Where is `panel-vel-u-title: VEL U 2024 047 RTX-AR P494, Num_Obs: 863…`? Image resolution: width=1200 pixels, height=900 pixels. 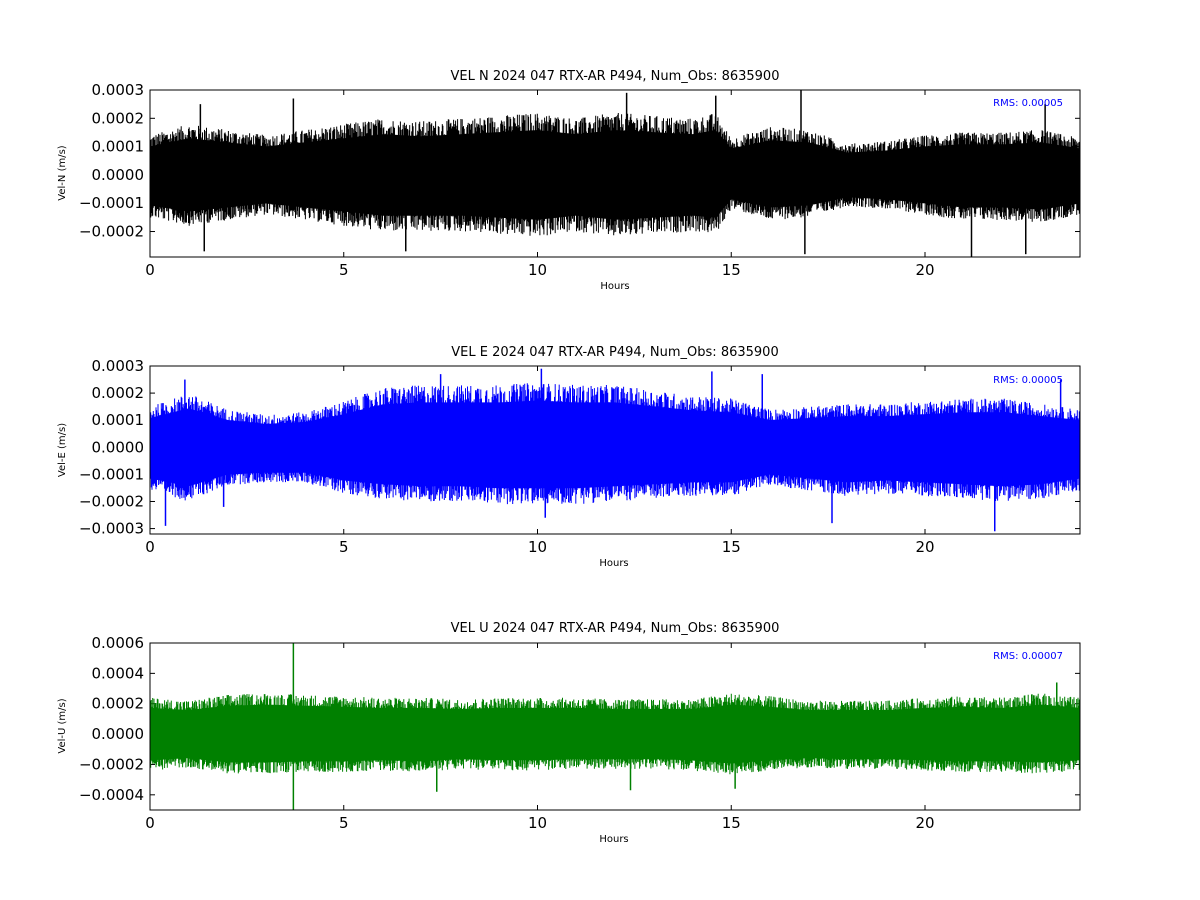
panel-vel-u-title: VEL U 2024 047 RTX-AR P494, Num_Obs: 863… is located at coordinates (615, 628).